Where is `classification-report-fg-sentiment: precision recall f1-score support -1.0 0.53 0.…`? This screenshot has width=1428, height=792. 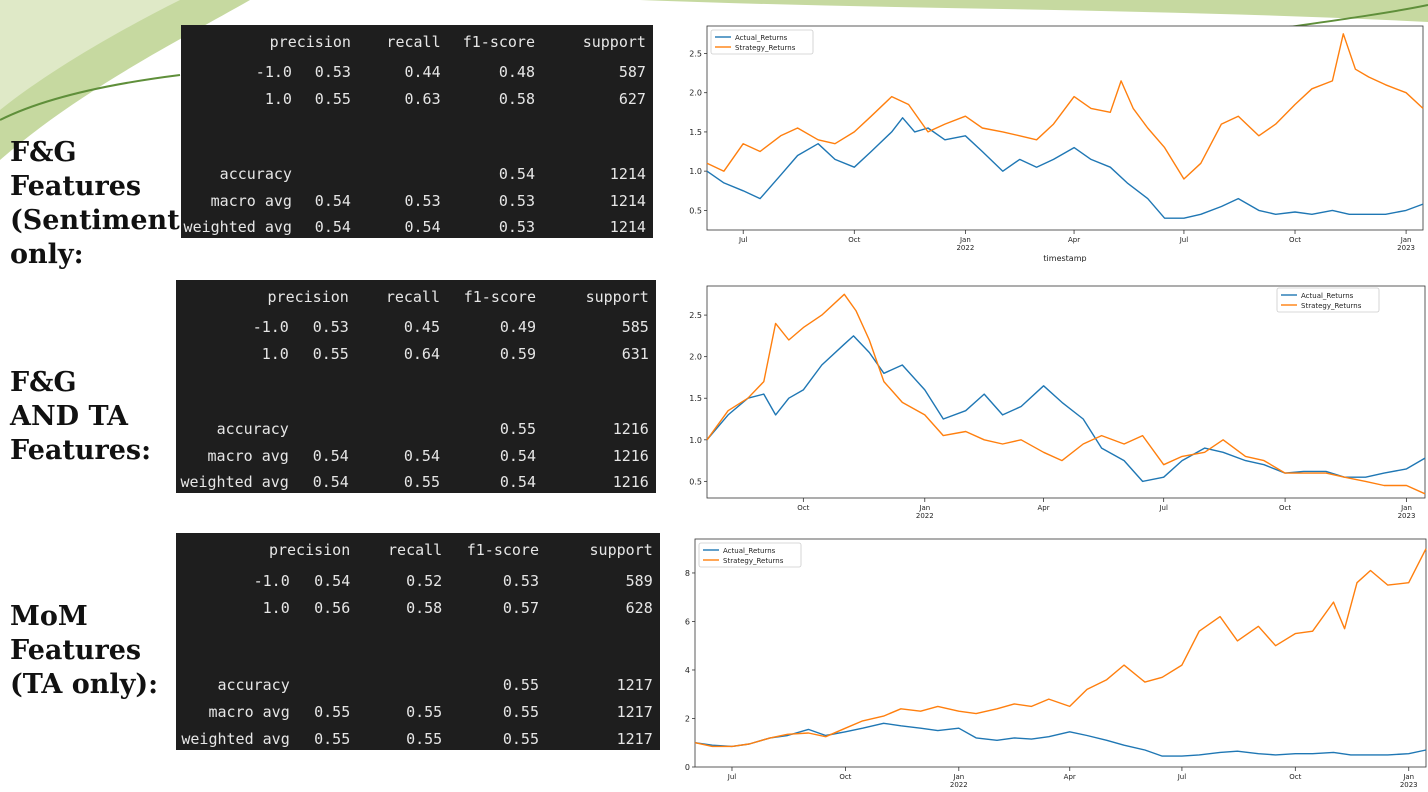 classification-report-fg-sentiment: precision recall f1-score support -1.0 0.53 0.… is located at coordinates (417, 131).